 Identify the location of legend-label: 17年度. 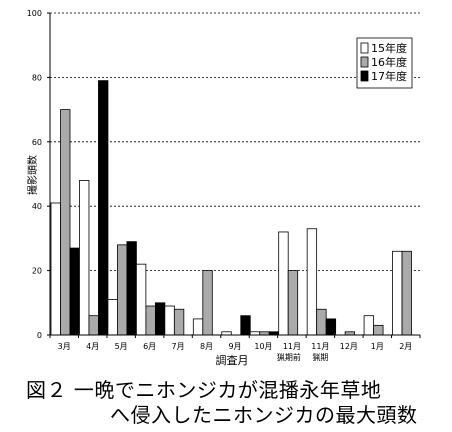
(389, 76).